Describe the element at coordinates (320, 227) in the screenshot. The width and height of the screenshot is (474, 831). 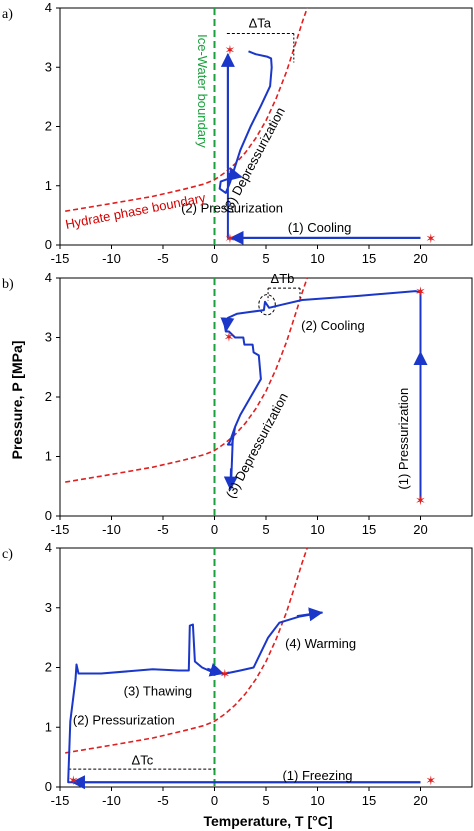
I see `step-annotation: (1) Cooling` at that location.